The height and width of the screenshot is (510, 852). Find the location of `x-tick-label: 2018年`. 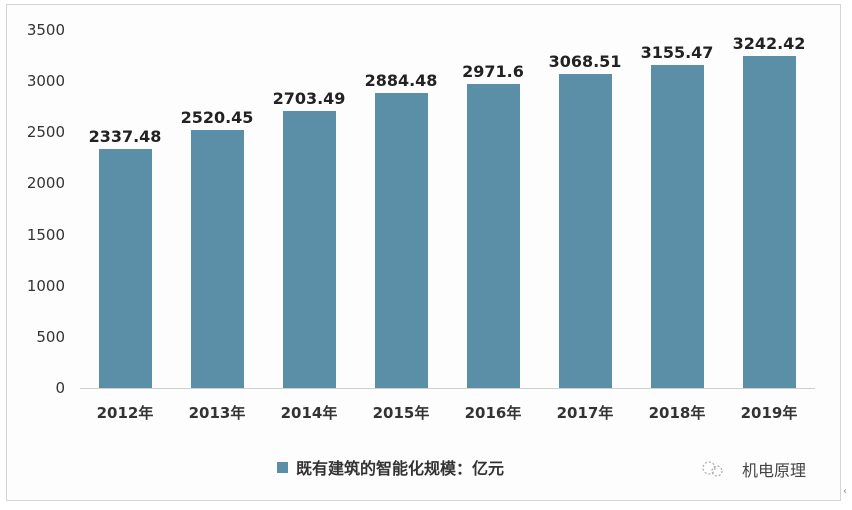

x-tick-label: 2018年 is located at coordinates (677, 413).